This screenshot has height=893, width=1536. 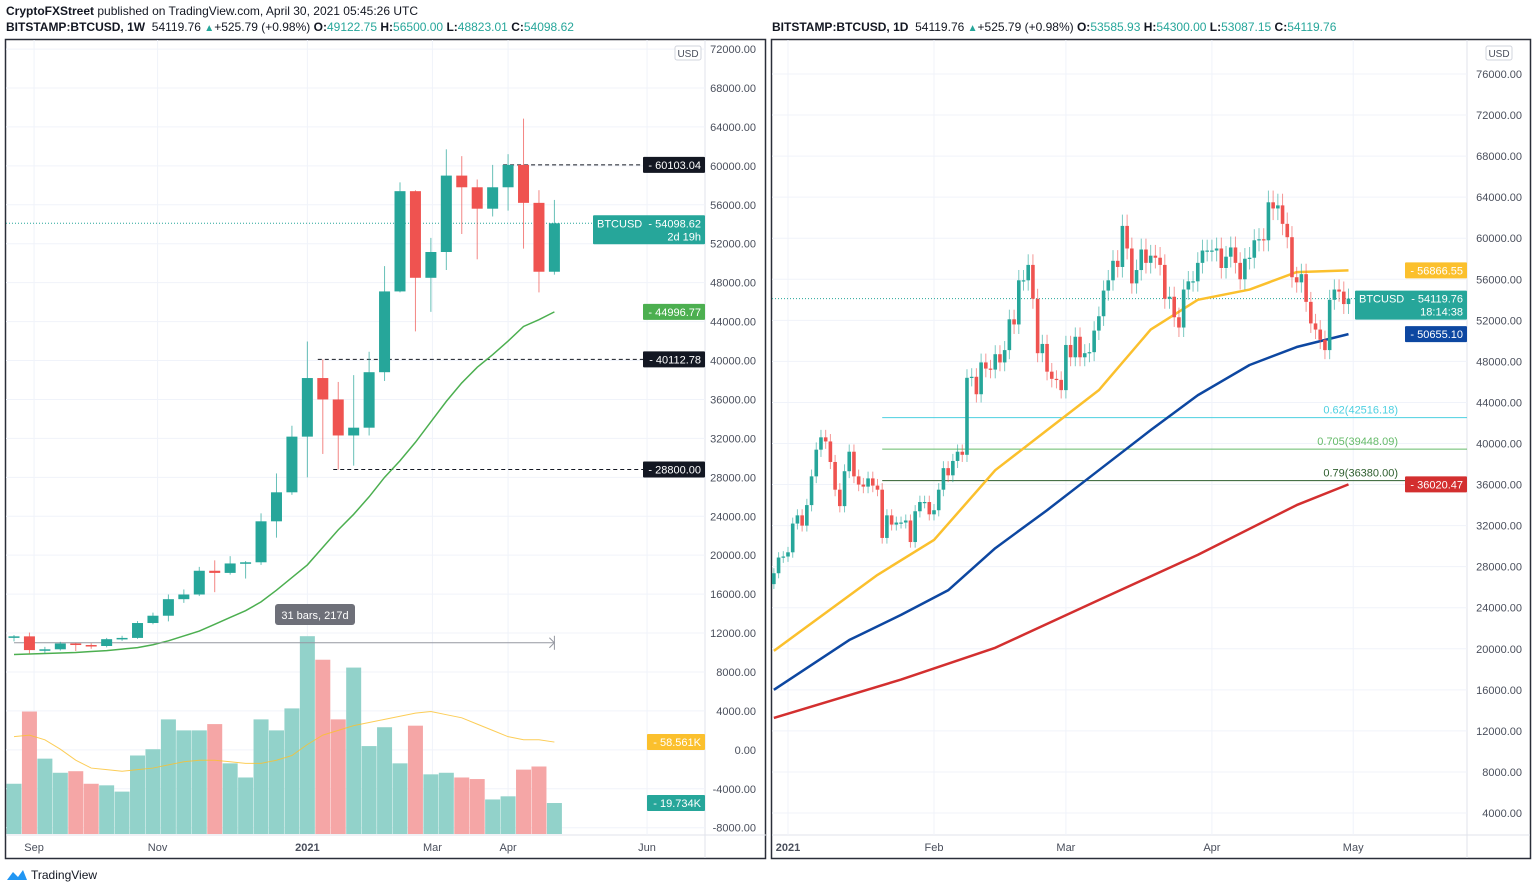 I want to click on high-label: H:, so click(x=1150, y=27).